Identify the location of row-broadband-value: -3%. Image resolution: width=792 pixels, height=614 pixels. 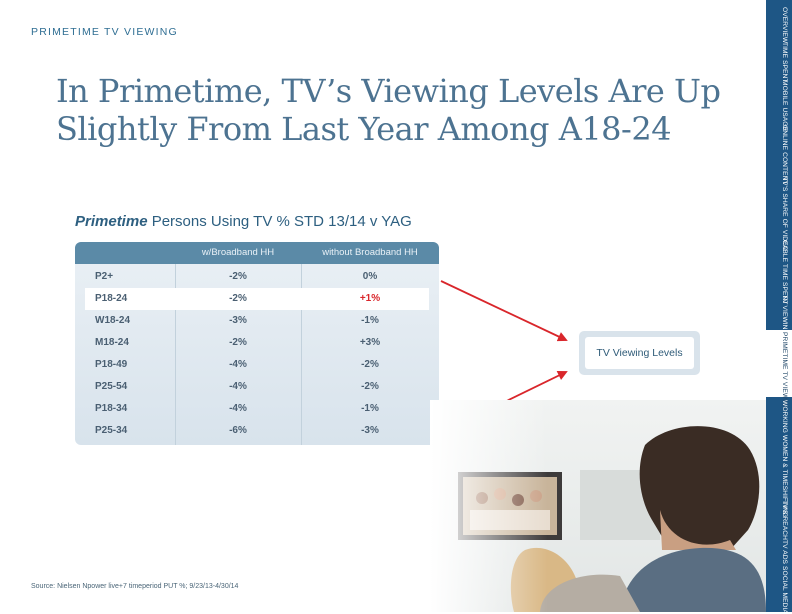
(238, 320).